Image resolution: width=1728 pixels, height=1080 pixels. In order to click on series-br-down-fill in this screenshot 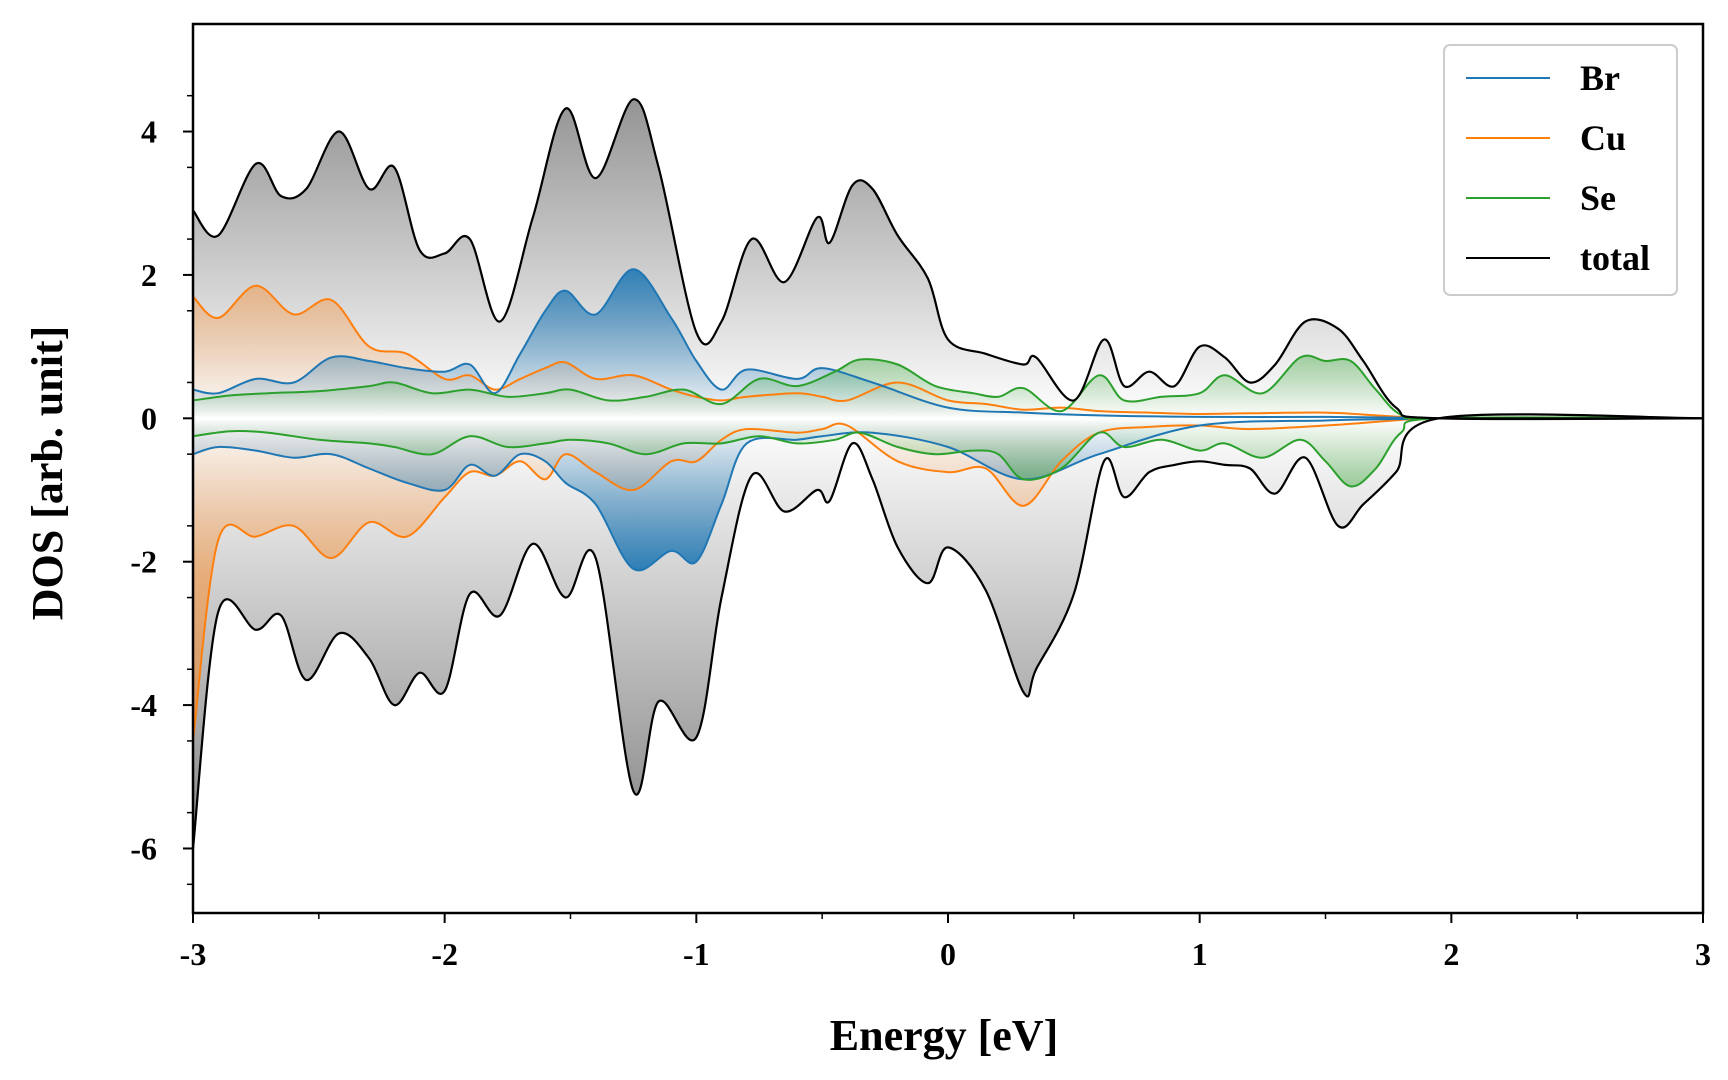, I will do `click(948, 494)`.